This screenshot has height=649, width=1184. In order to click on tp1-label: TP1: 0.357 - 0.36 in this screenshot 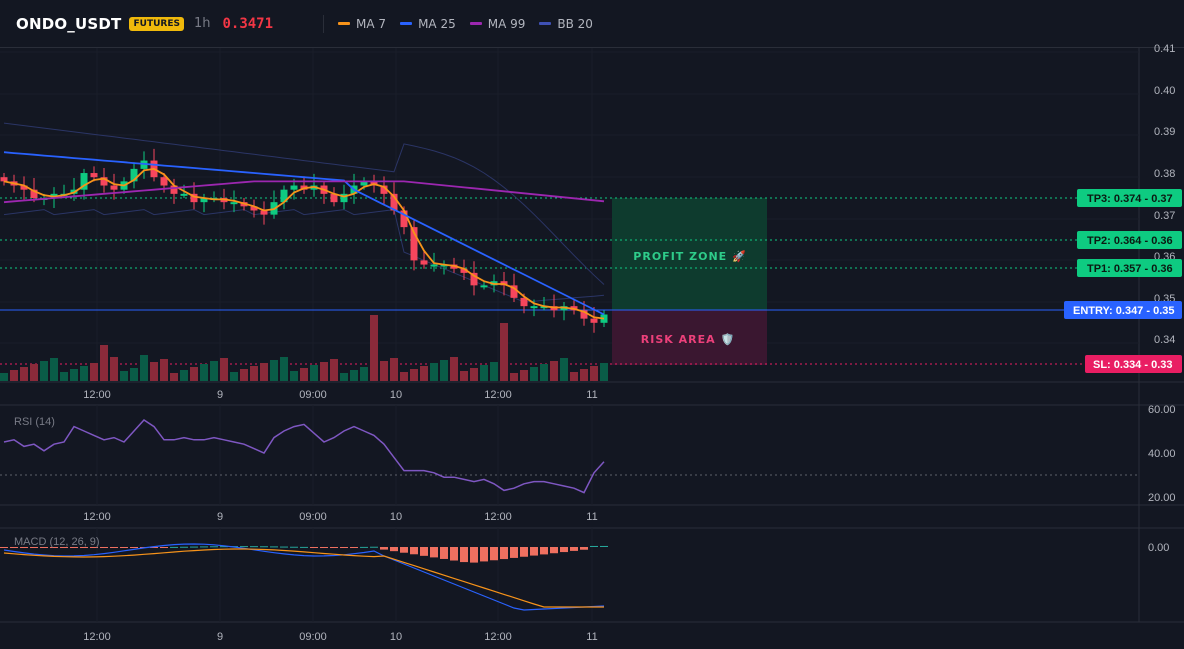, I will do `click(1130, 269)`.